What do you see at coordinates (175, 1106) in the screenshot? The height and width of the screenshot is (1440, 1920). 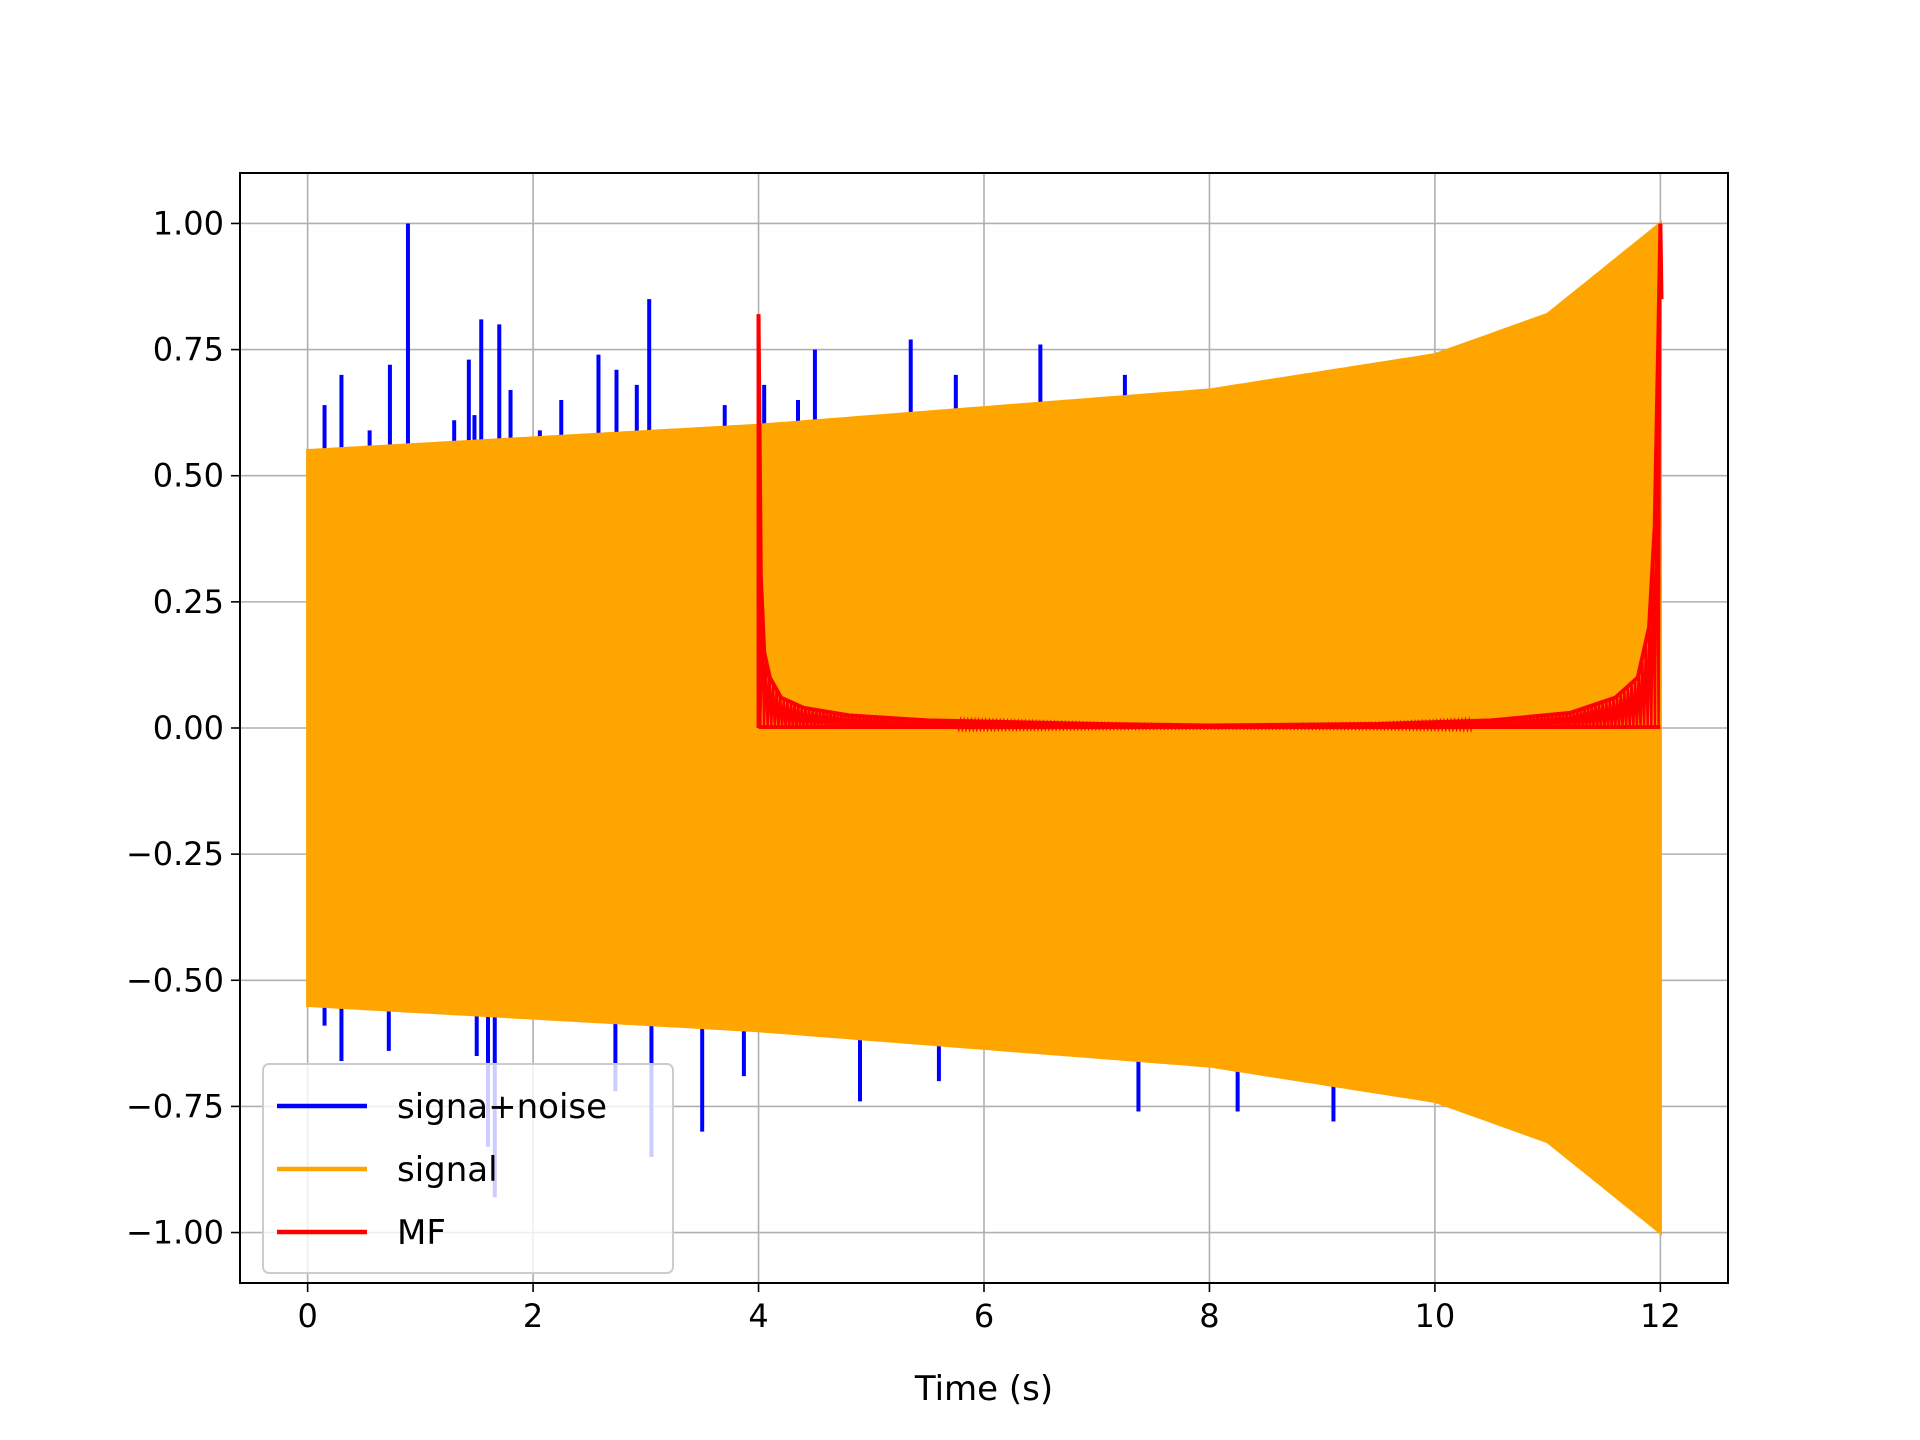 I see `y-tick-label: −0.75` at bounding box center [175, 1106].